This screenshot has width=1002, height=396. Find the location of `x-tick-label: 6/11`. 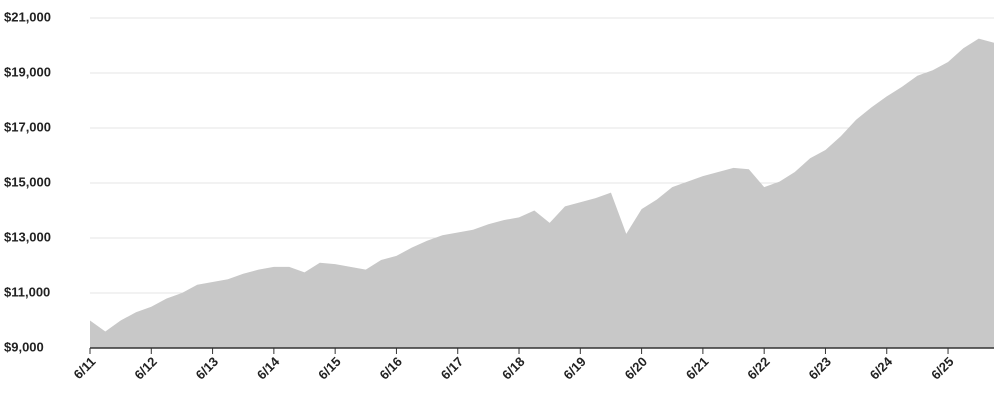

x-tick-label: 6/11 is located at coordinates (85, 368).